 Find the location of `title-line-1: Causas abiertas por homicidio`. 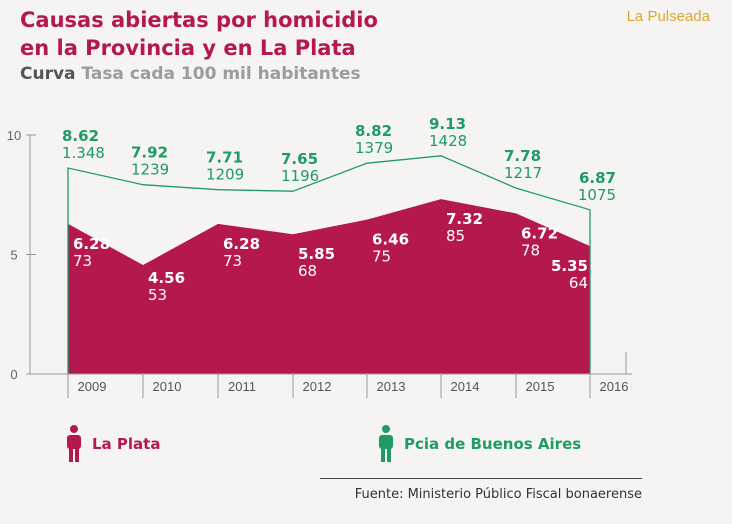

title-line-1: Causas abiertas por homicidio is located at coordinates (199, 20).